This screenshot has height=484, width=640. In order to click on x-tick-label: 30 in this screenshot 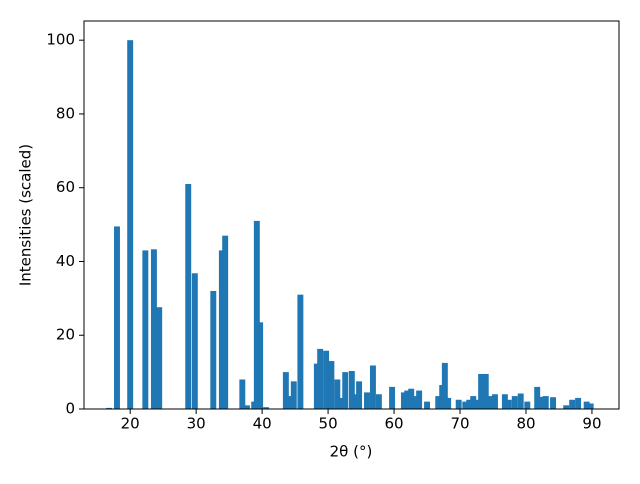, I will do `click(196, 424)`.